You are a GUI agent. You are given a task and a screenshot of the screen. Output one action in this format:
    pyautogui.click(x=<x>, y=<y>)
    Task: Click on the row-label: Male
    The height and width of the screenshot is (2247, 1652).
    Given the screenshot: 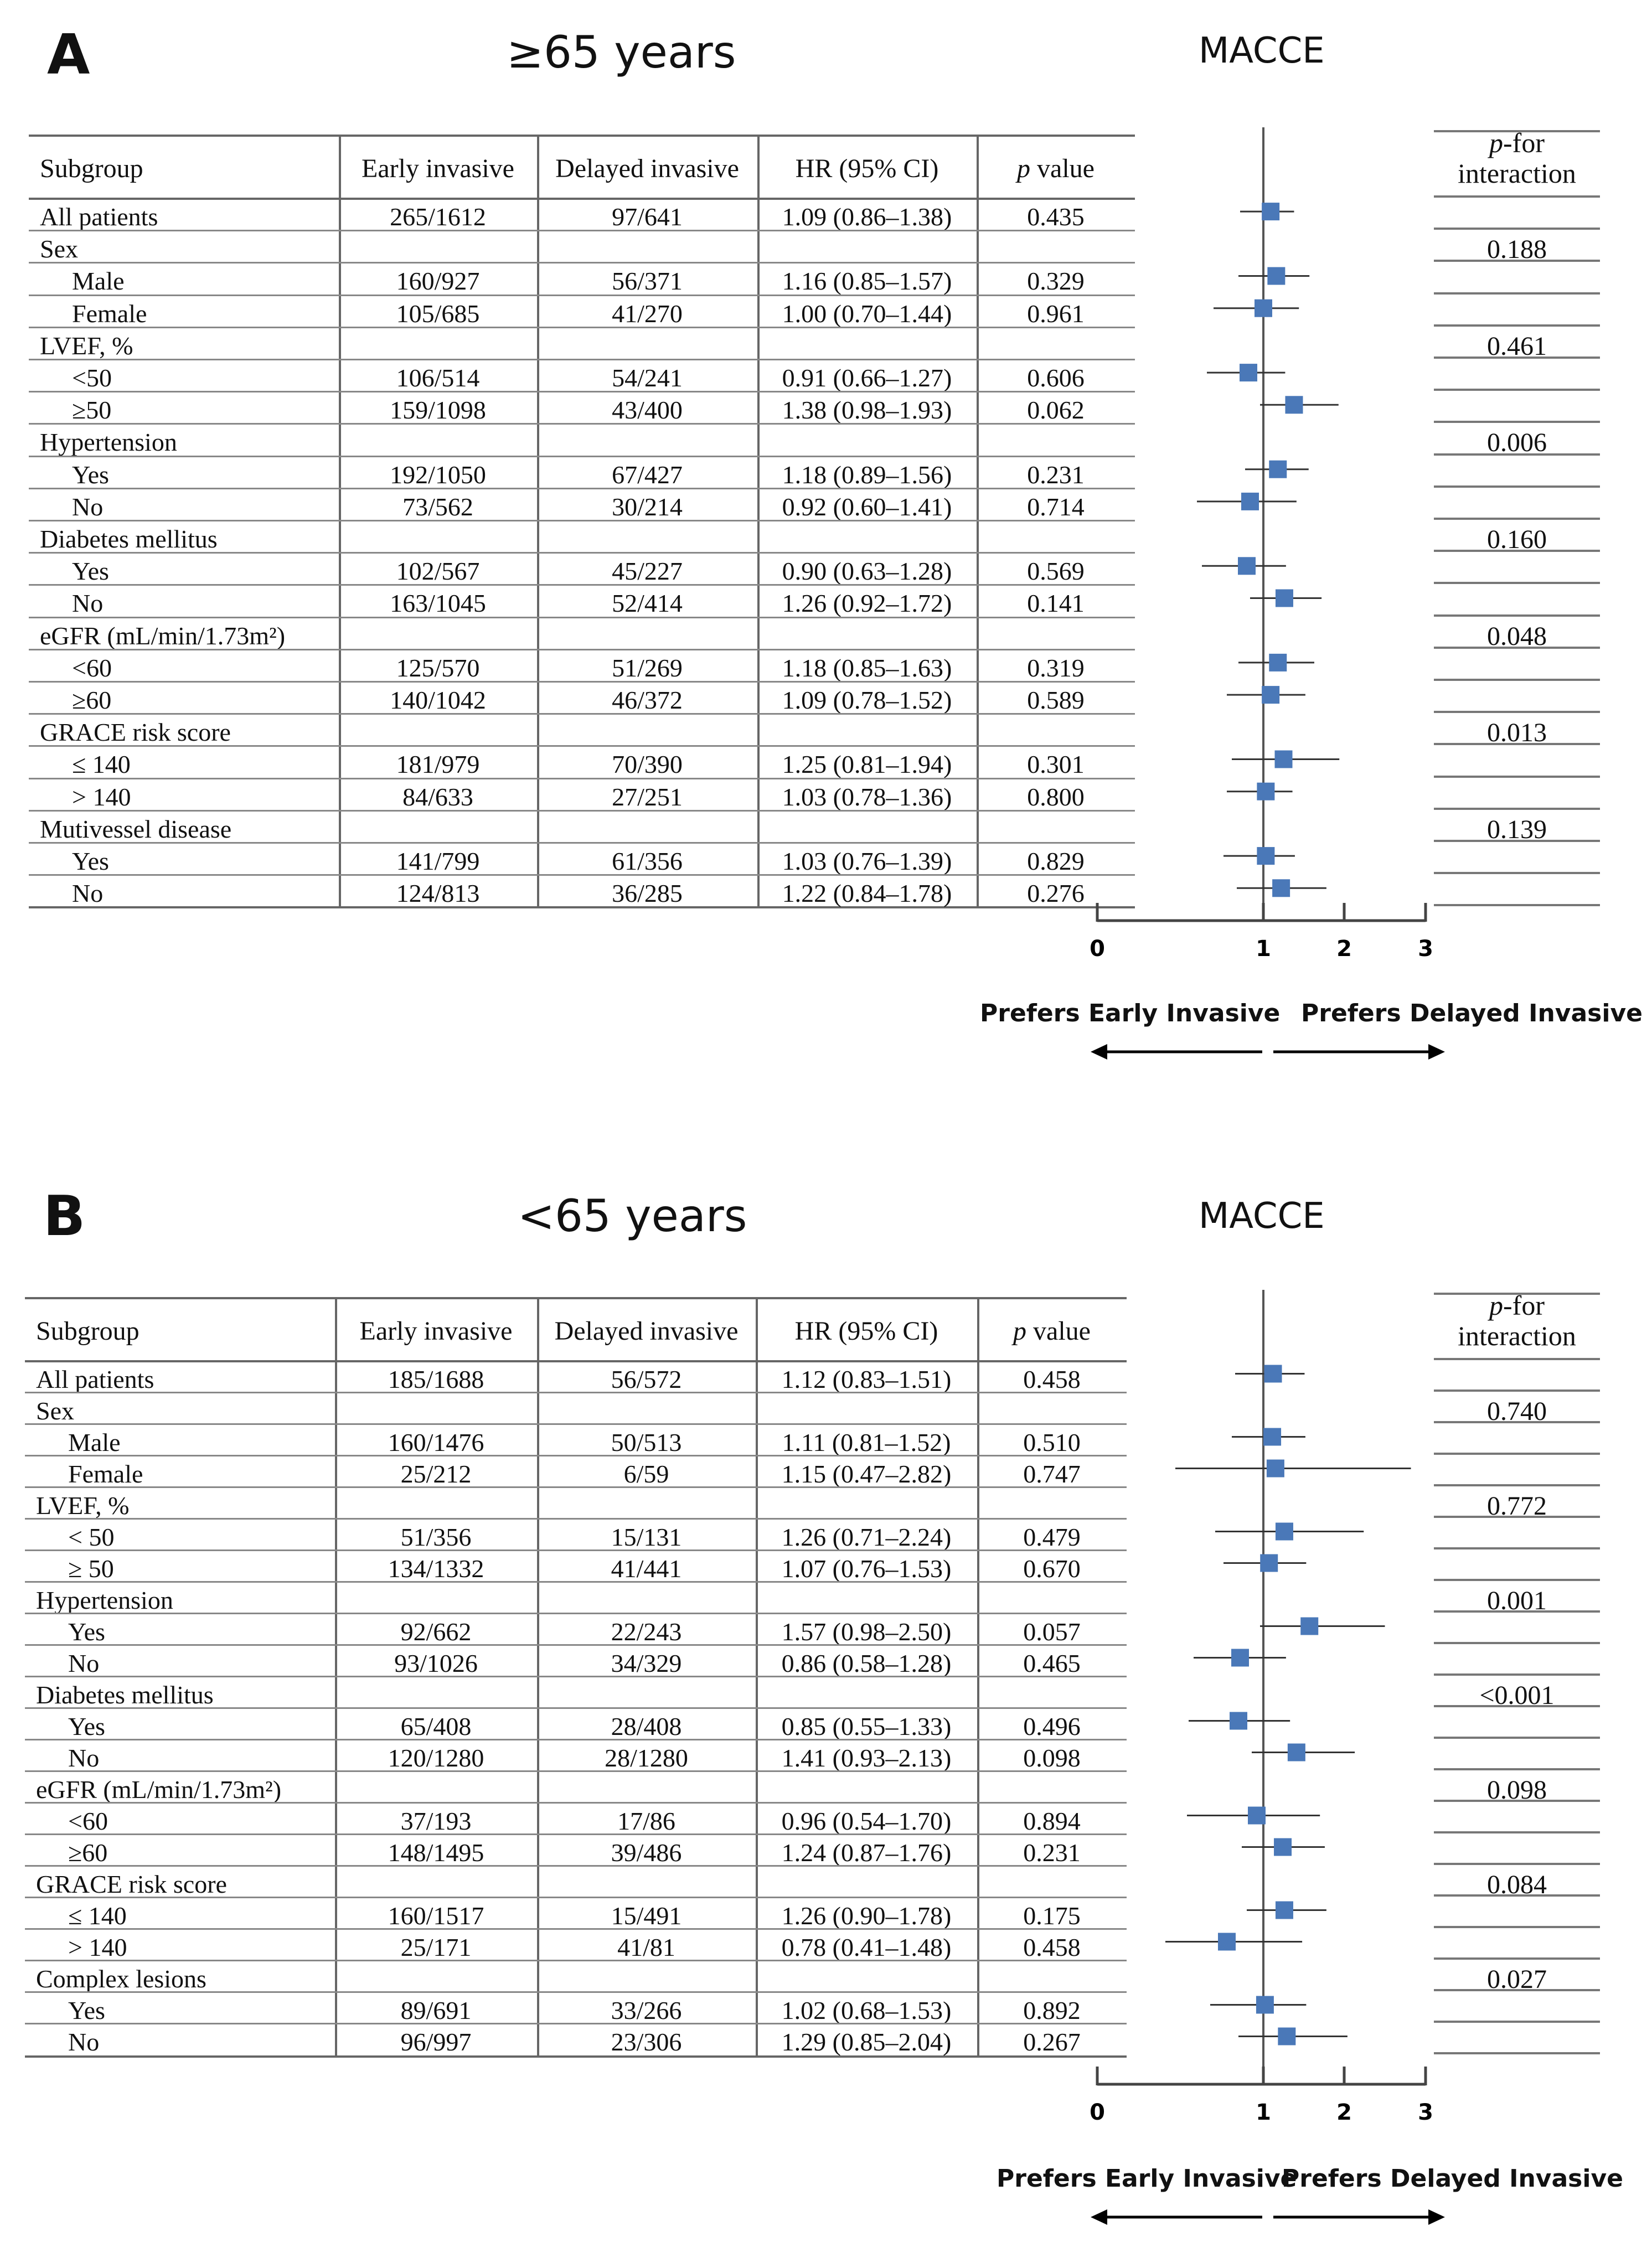 What is the action you would take?
    pyautogui.click(x=99, y=281)
    